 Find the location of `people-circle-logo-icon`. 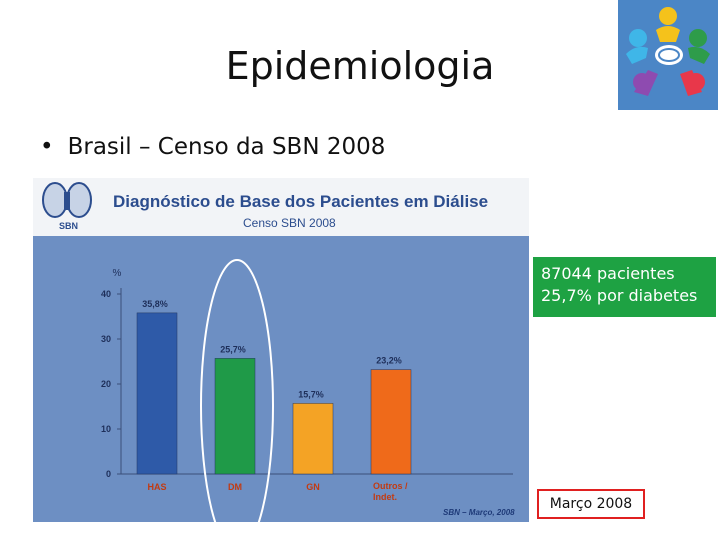

people-circle-logo-icon is located at coordinates (668, 55).